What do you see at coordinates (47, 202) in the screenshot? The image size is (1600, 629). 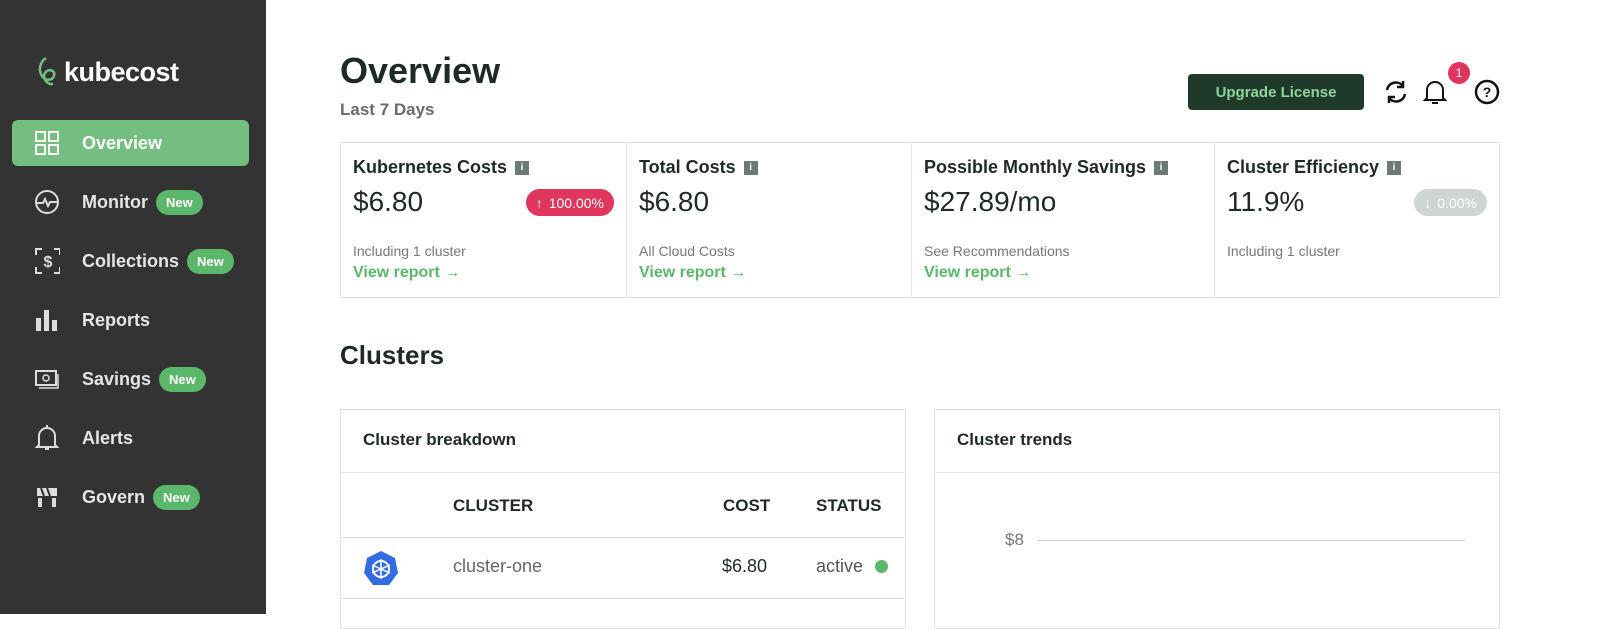 I see `pulse-icon` at bounding box center [47, 202].